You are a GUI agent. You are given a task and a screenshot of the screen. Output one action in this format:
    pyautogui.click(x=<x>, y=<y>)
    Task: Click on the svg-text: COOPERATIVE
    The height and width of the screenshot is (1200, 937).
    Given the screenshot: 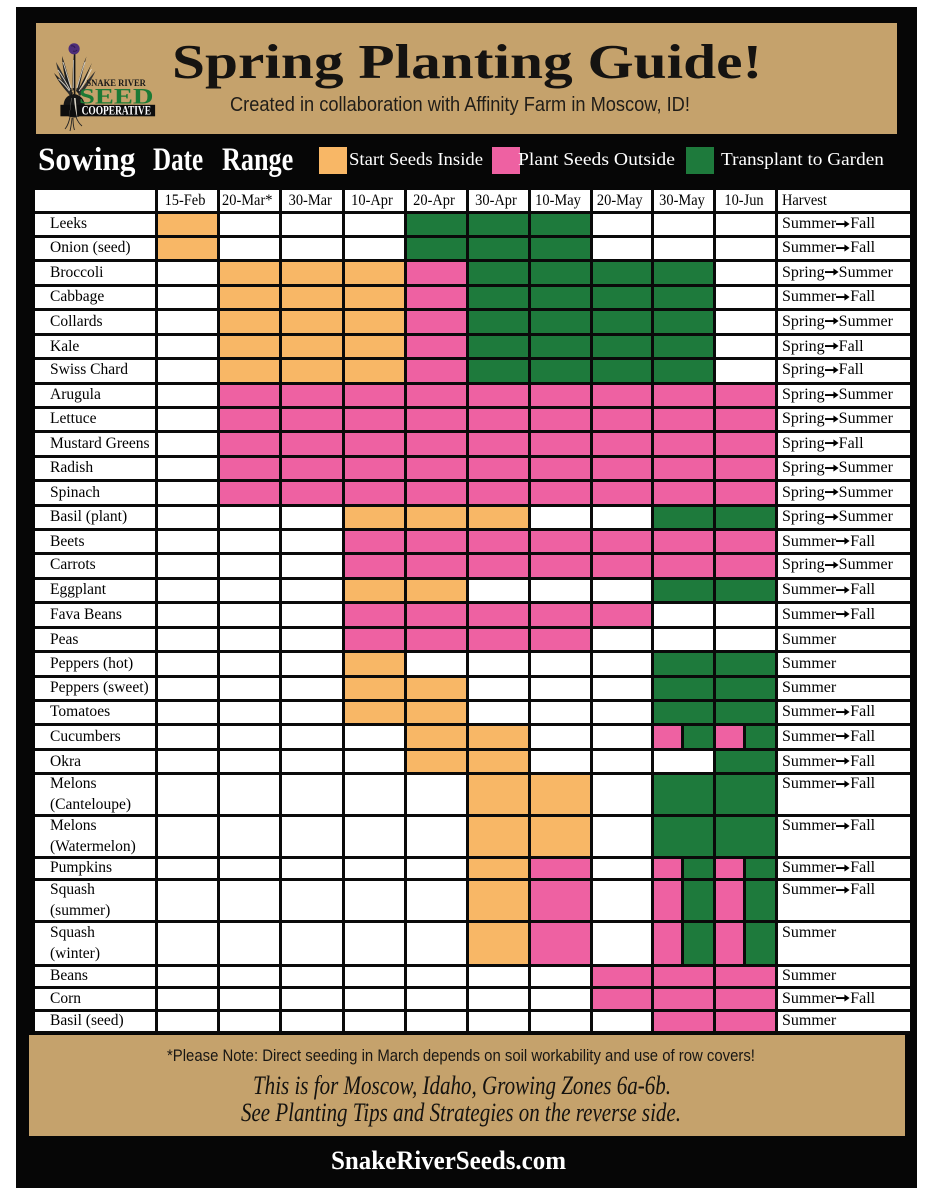 What is the action you would take?
    pyautogui.click(x=116, y=110)
    